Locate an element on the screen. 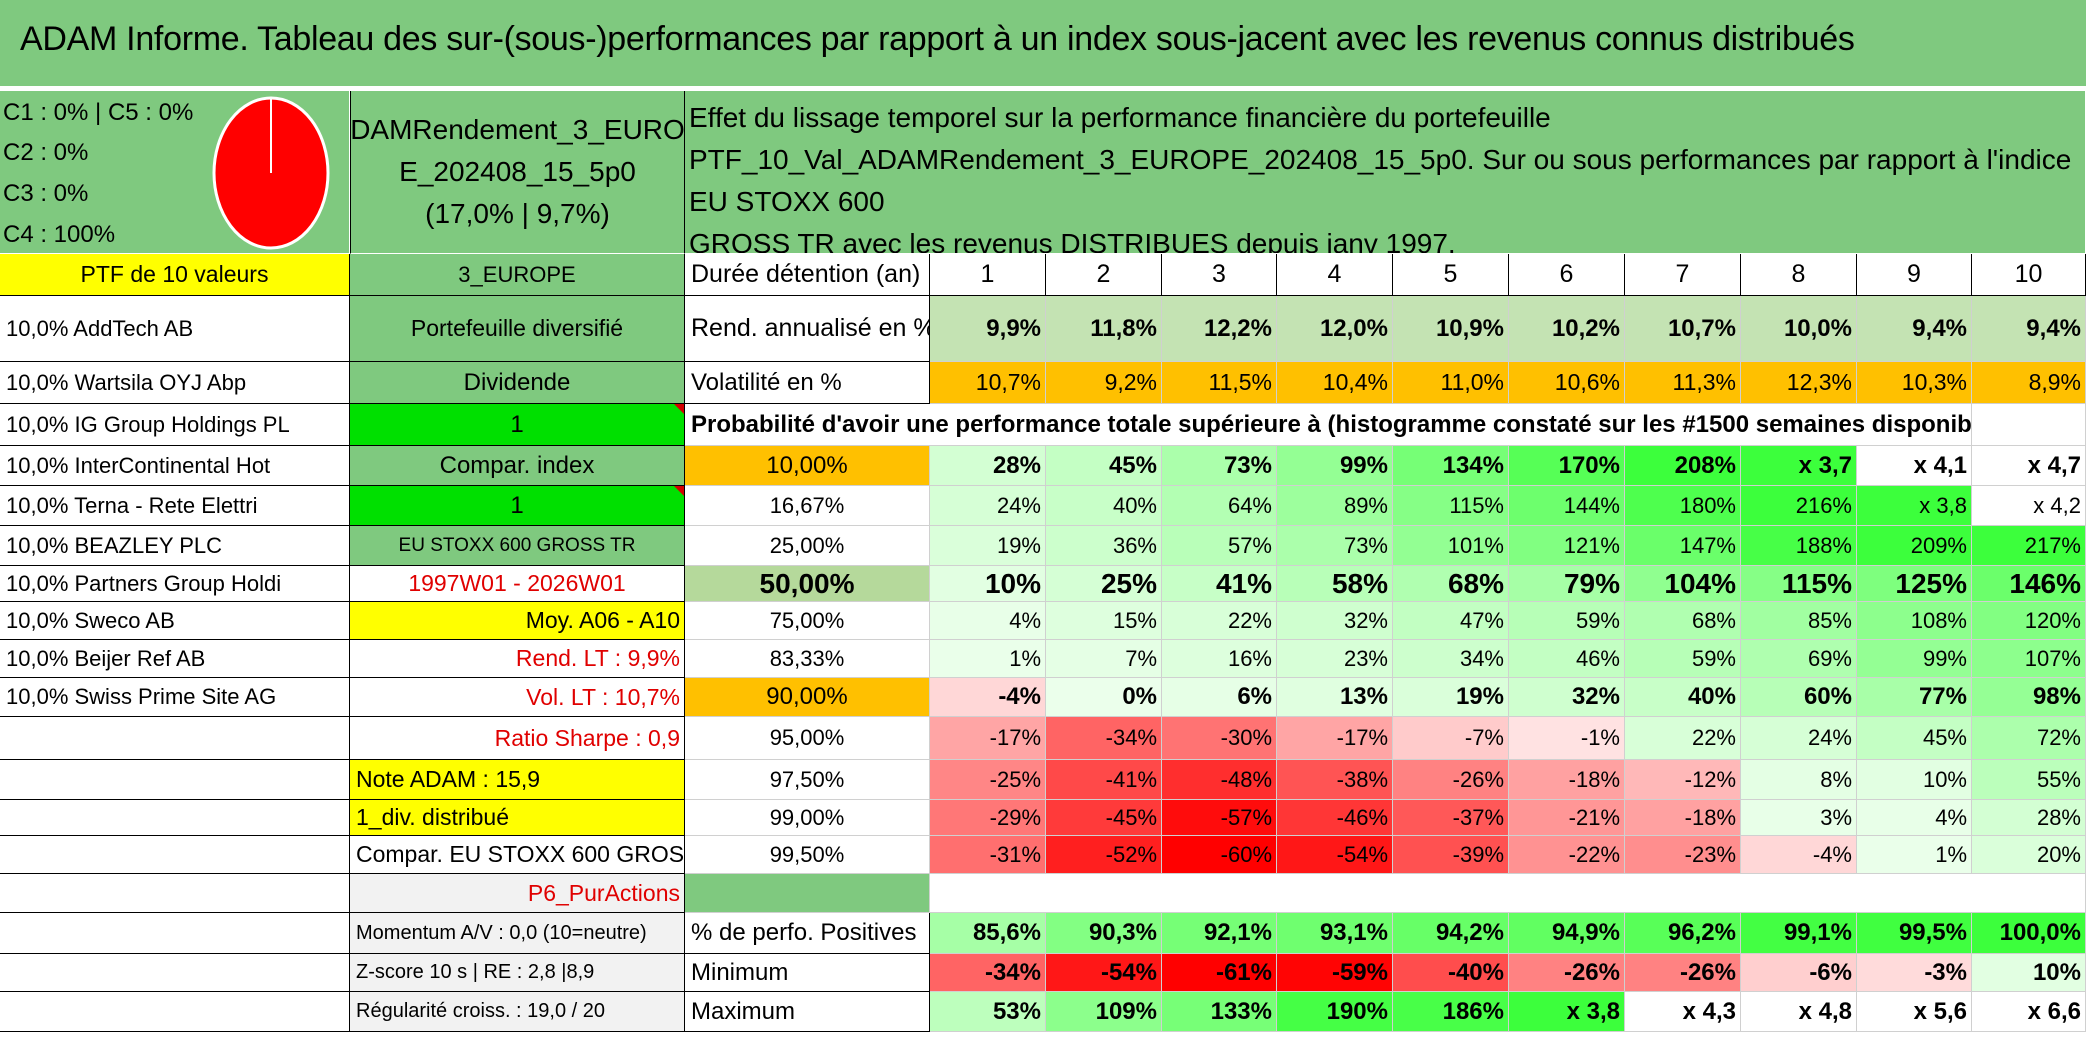  vol-value: 11,3% is located at coordinates (1683, 383).